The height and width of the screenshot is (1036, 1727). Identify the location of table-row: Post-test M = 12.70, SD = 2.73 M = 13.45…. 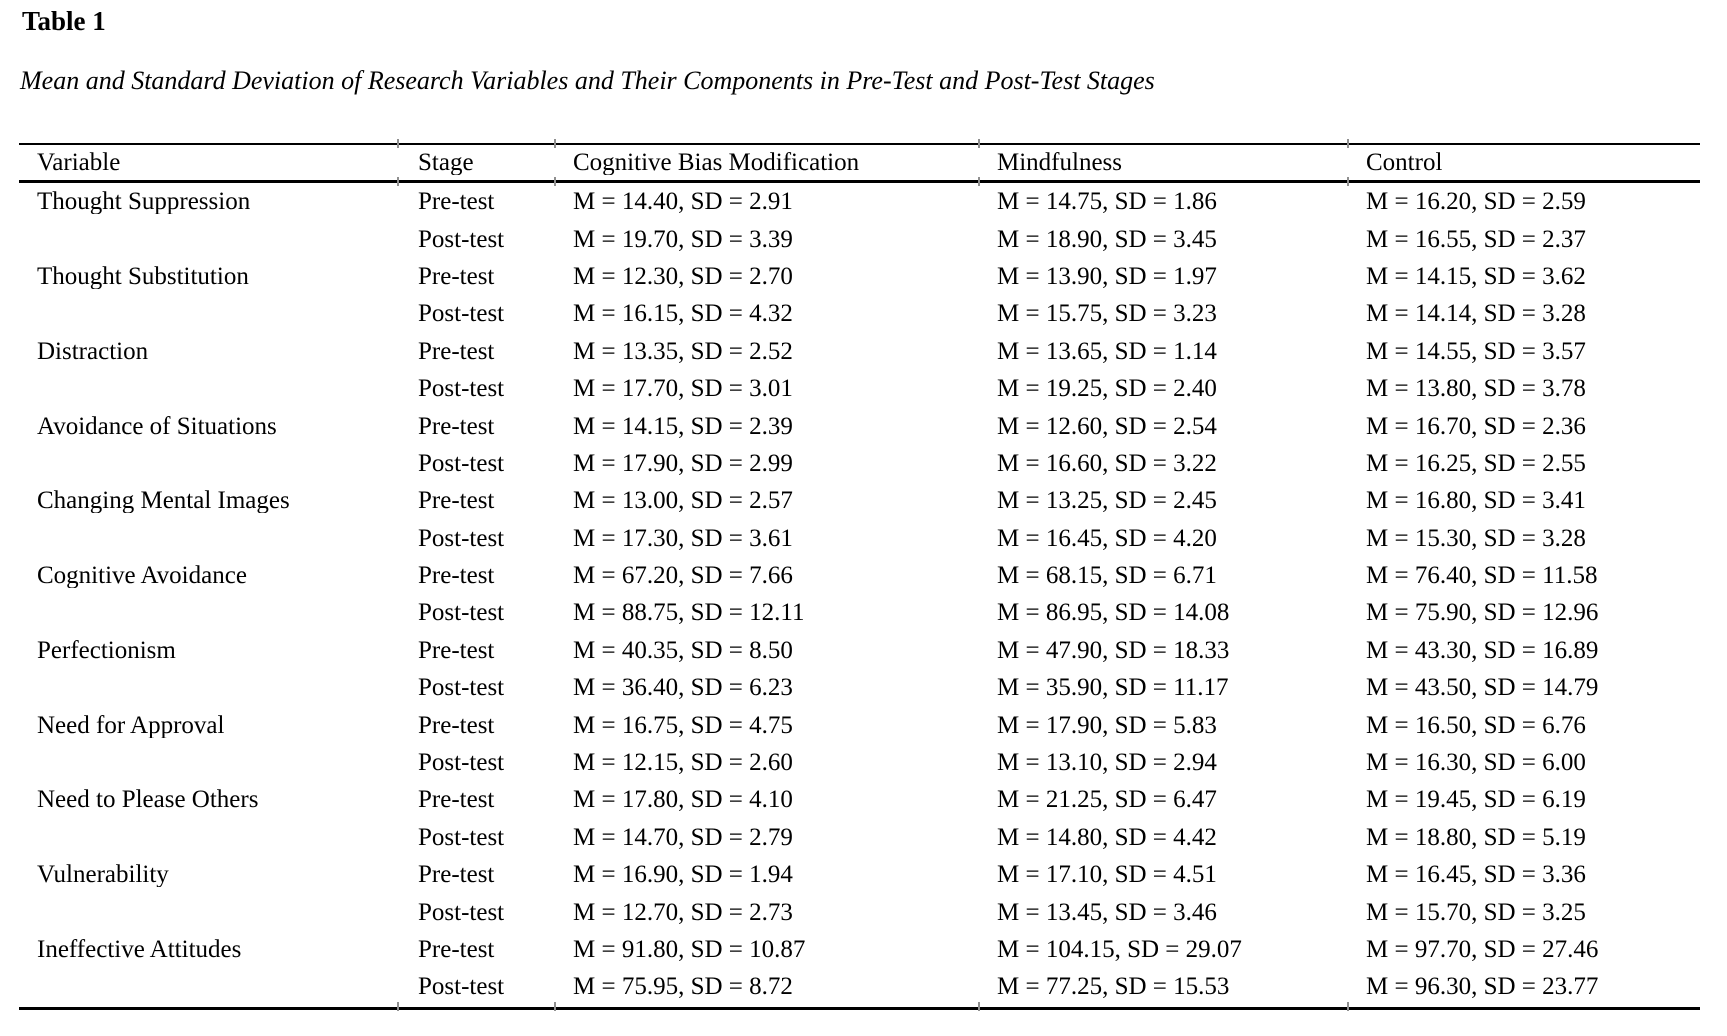
(859, 911).